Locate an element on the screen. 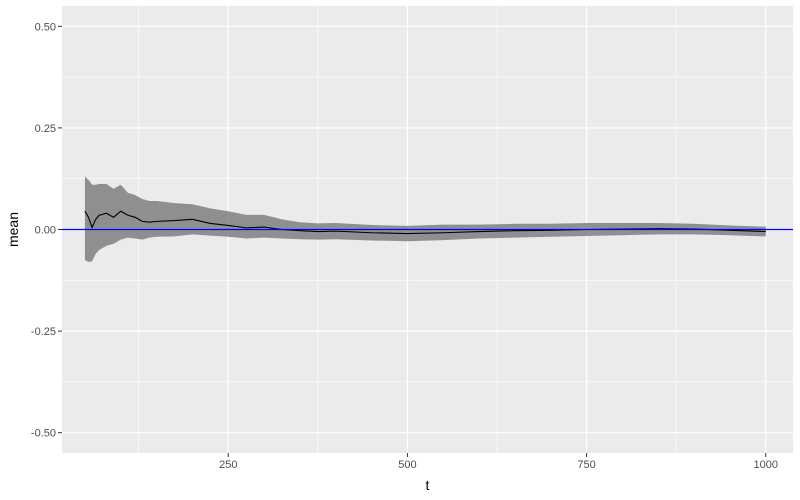  y-tick-label: 0.00 is located at coordinates (45, 231).